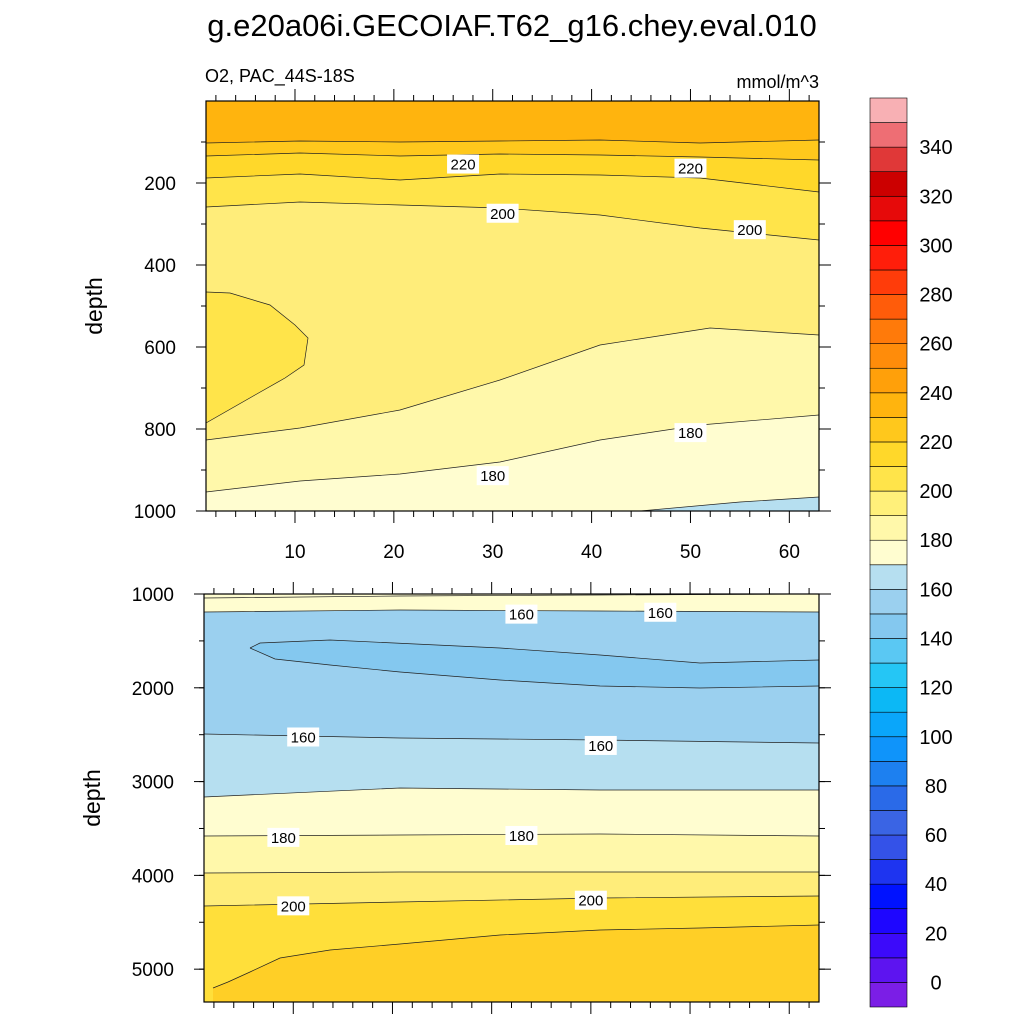 The image size is (1024, 1024). What do you see at coordinates (935, 639) in the screenshot?
I see `colorbar-label: 140` at bounding box center [935, 639].